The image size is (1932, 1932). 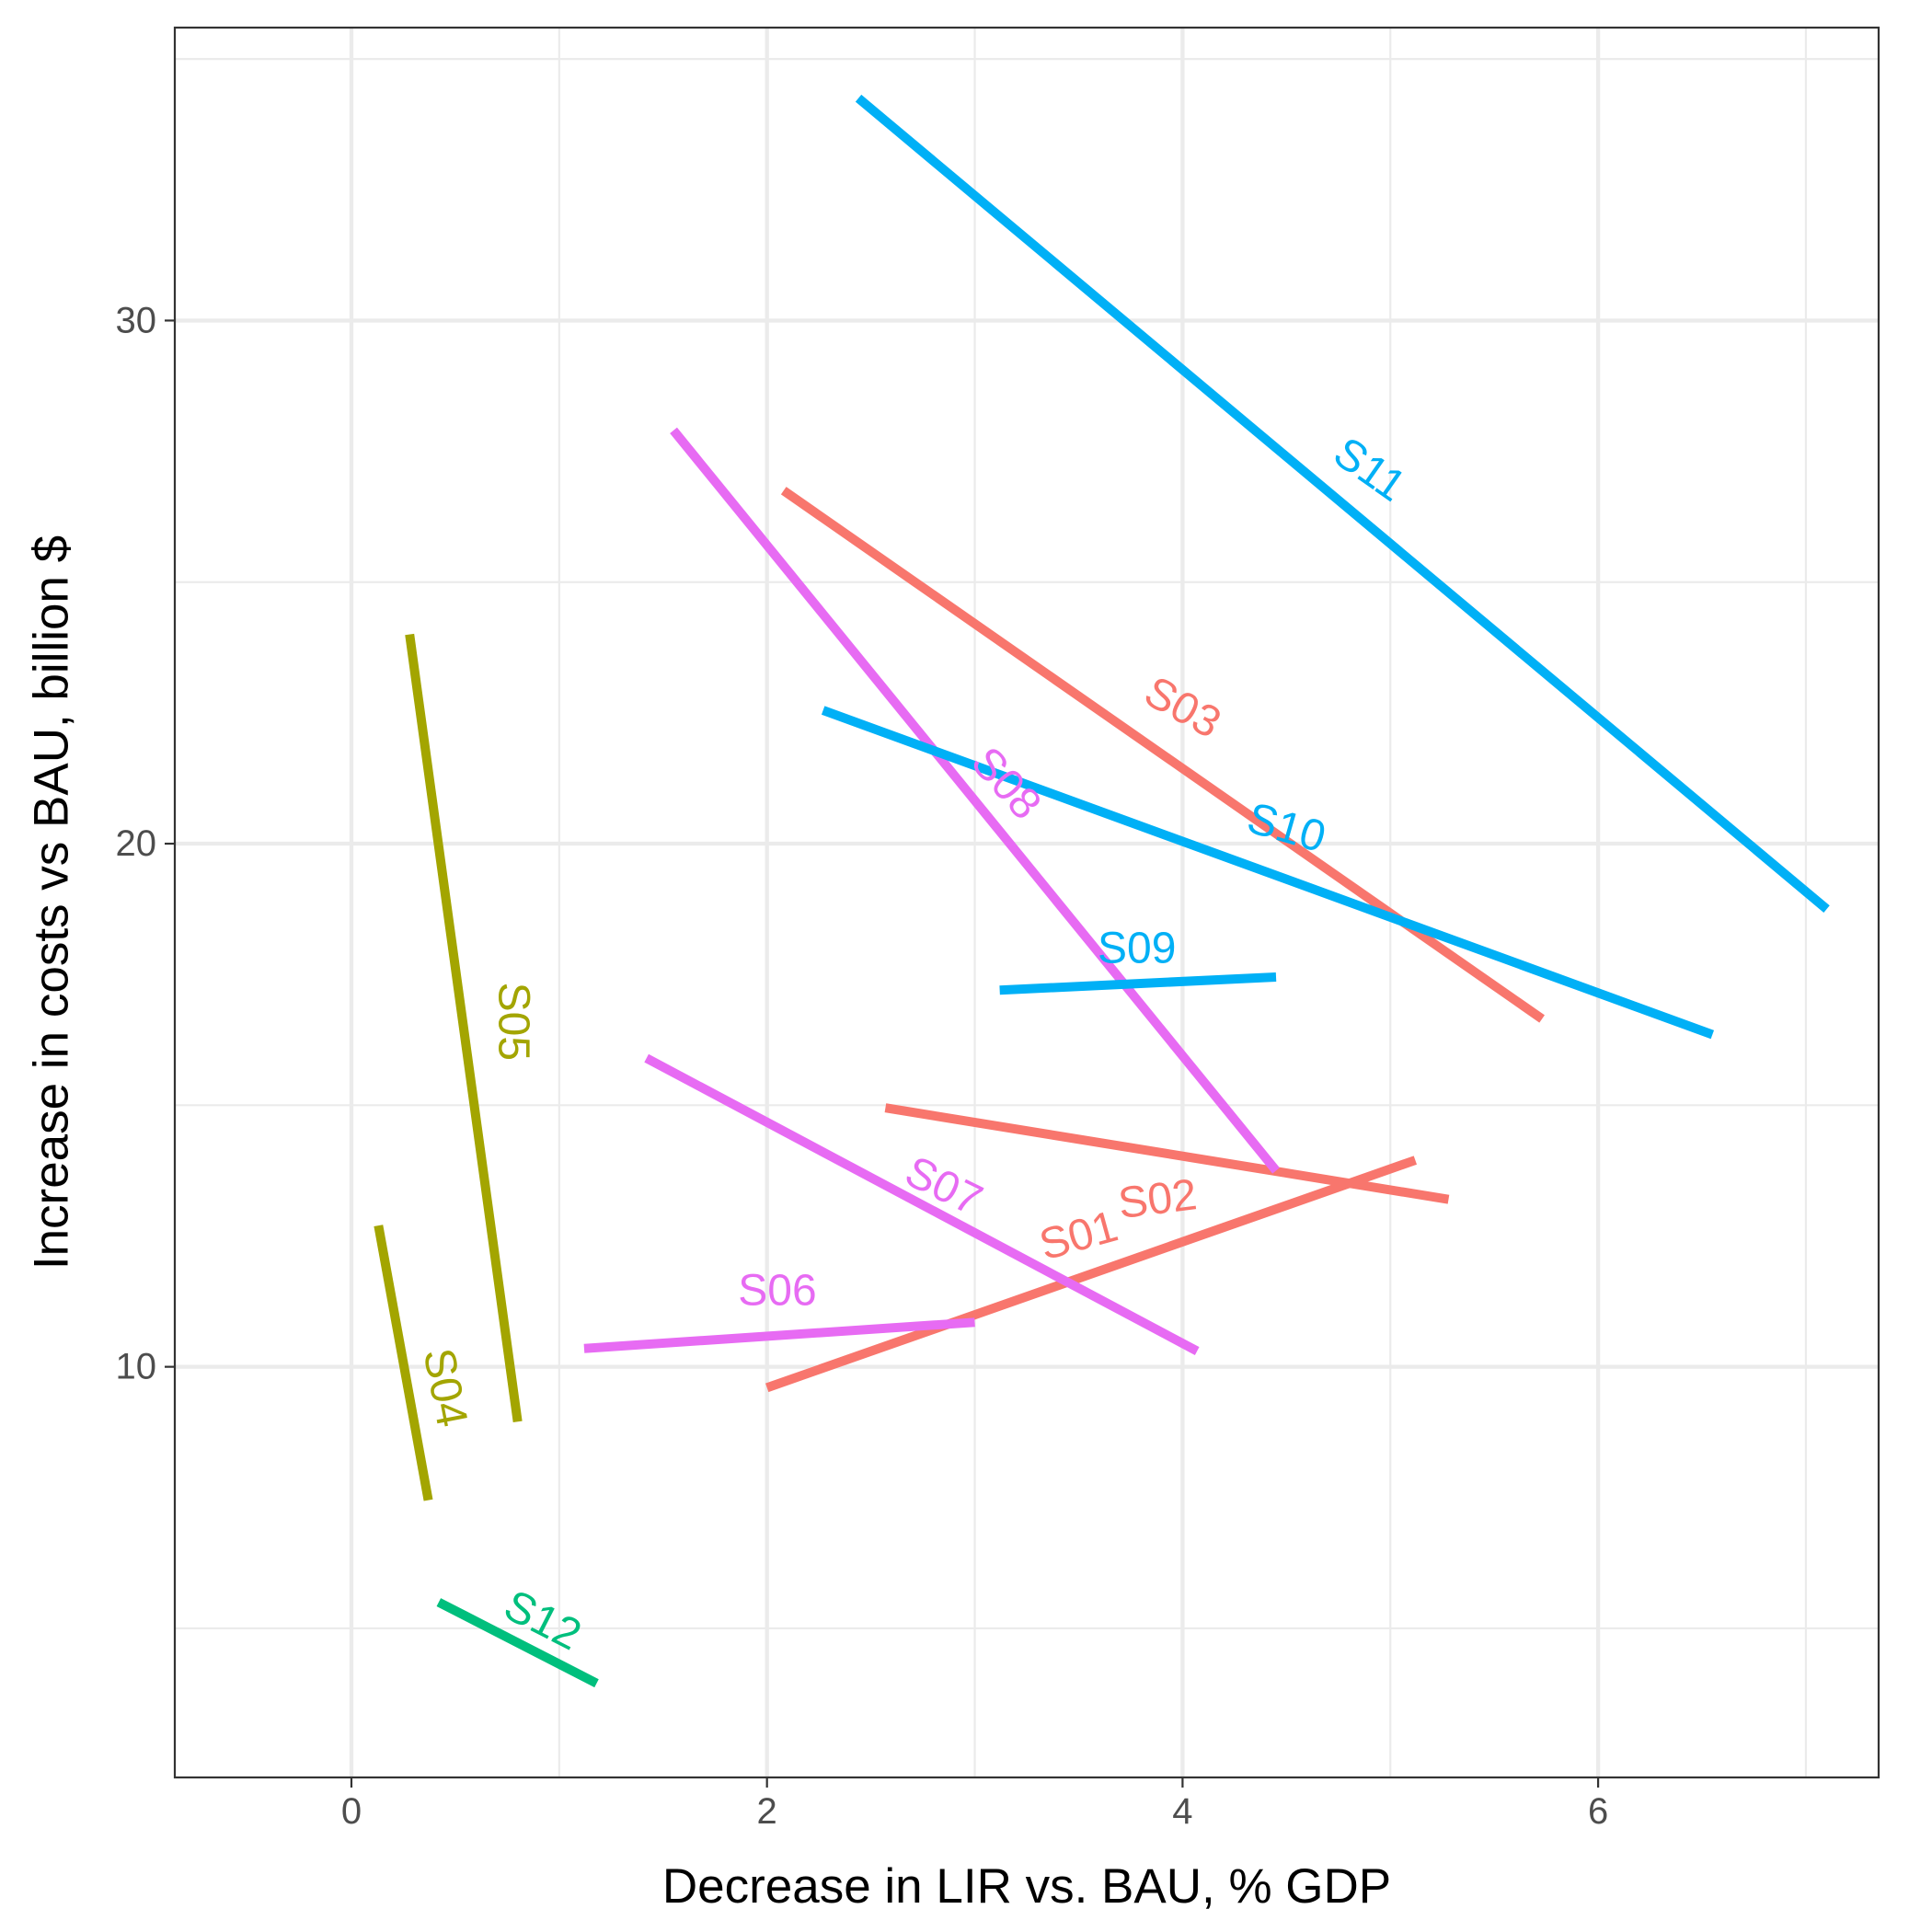 I want to click on series-line-s10, so click(x=1268, y=873).